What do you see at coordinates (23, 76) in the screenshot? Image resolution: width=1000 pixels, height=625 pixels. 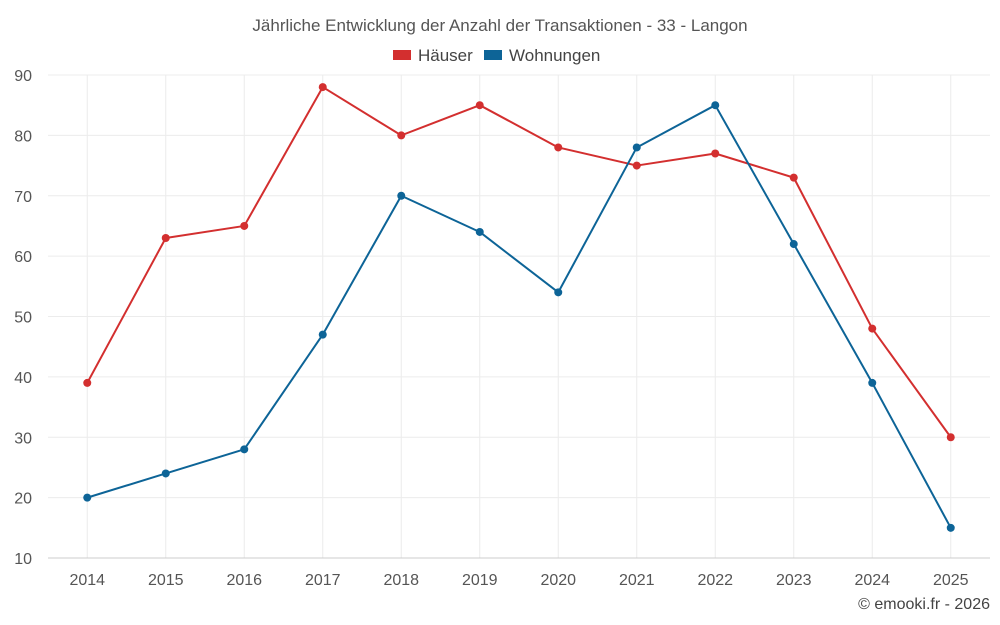 I see `y-tick-label: 90` at bounding box center [23, 76].